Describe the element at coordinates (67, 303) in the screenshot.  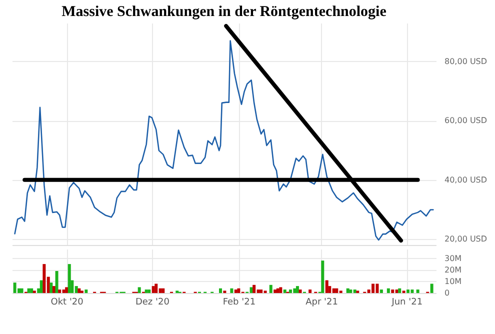
I see `x-tick-label: Okt '20` at that location.